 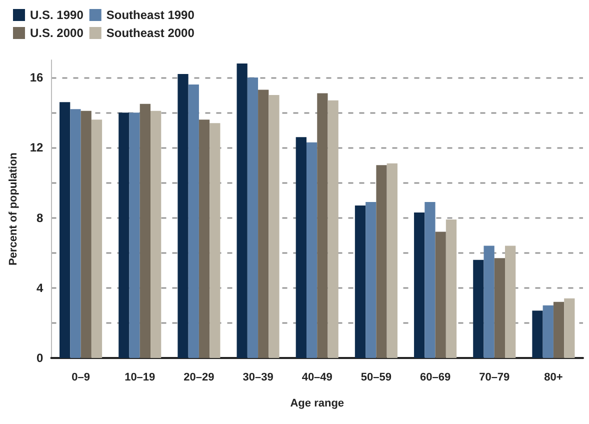 I want to click on x-tick-label: 10–19, so click(x=140, y=378).